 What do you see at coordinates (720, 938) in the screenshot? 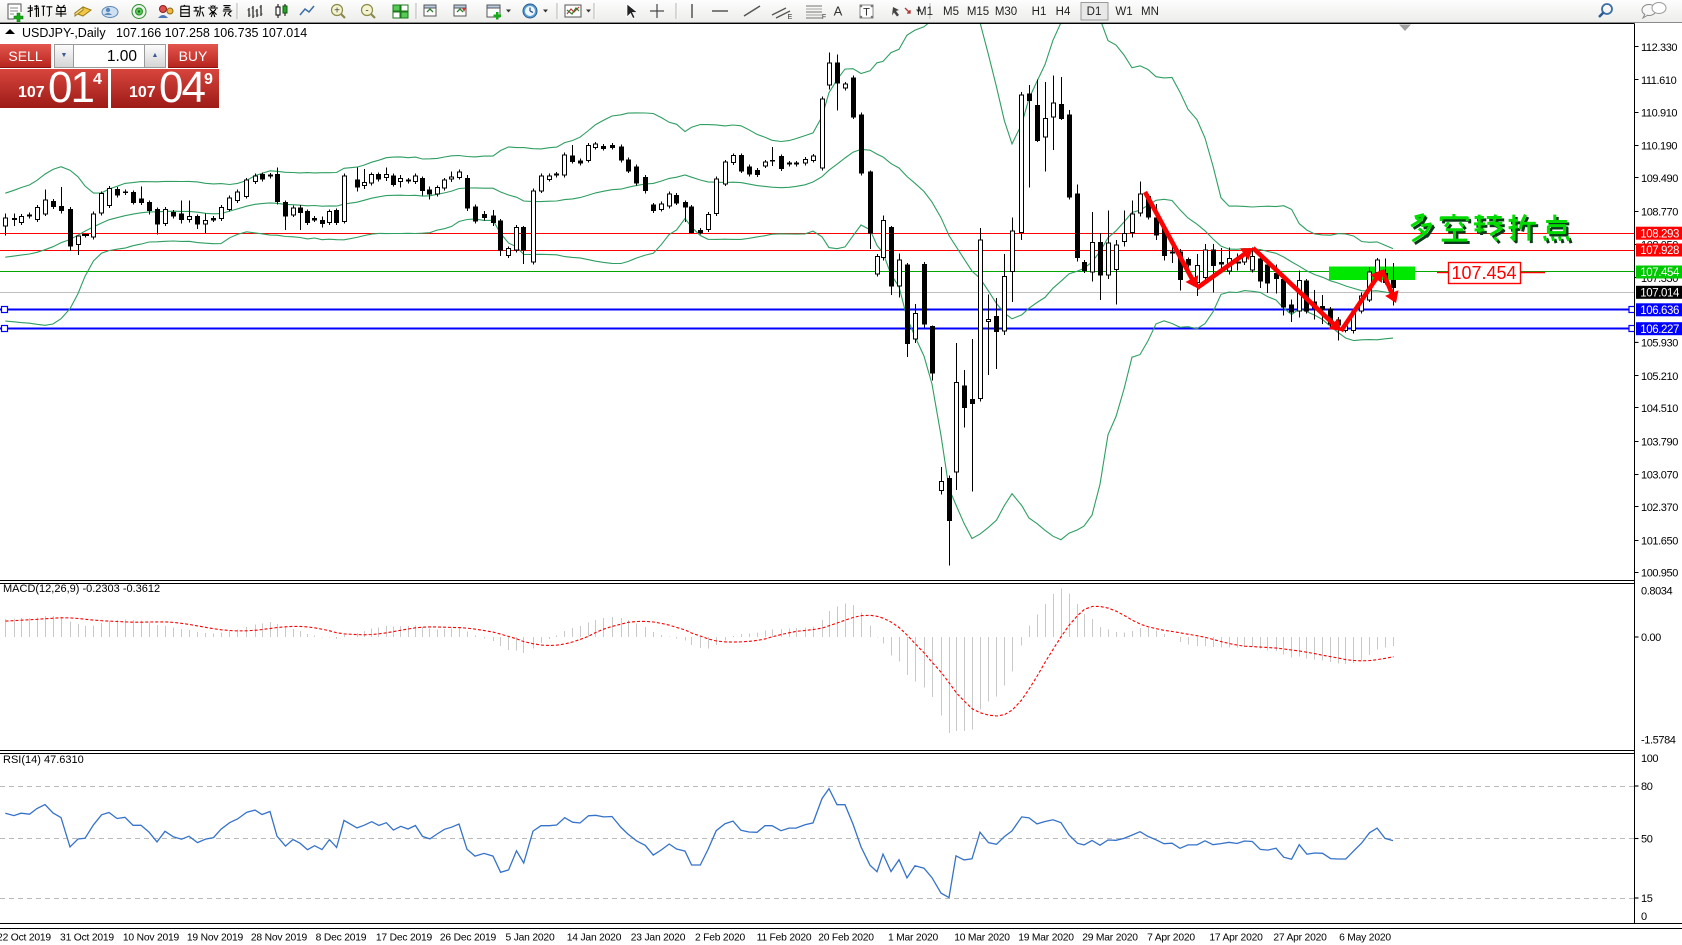
I see `svg-text: 2 Feb 2020` at bounding box center [720, 938].